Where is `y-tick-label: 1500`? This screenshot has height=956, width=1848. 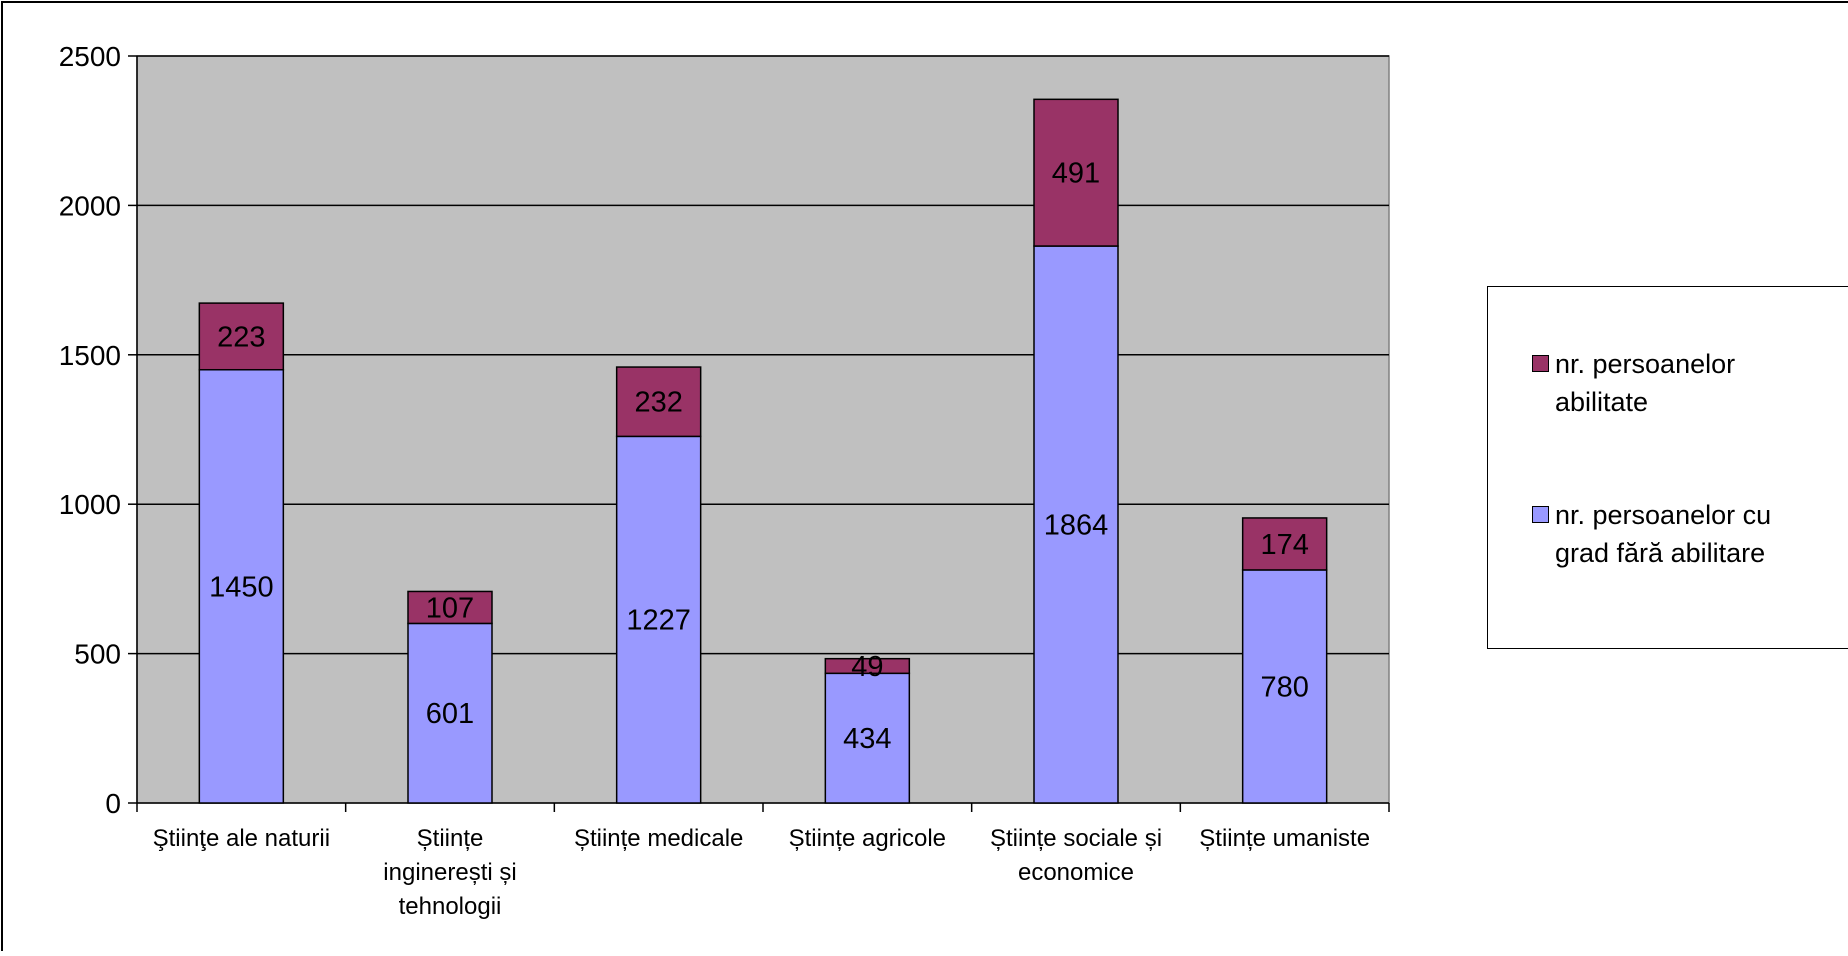 y-tick-label: 1500 is located at coordinates (90, 355).